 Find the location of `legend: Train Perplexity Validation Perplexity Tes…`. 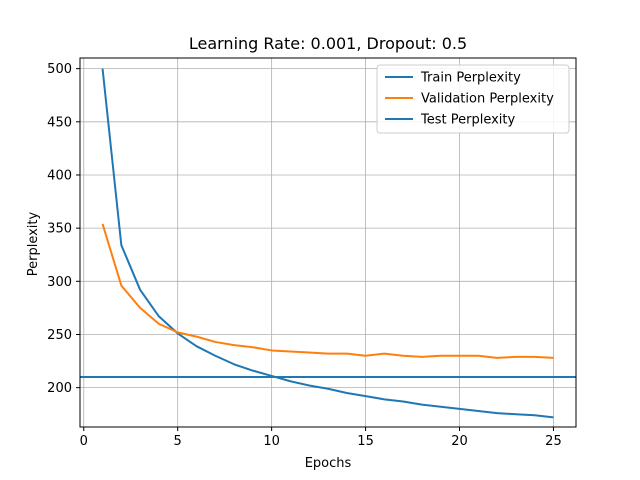

legend: Train Perplexity Validation Perplexity Tes… is located at coordinates (473, 99).